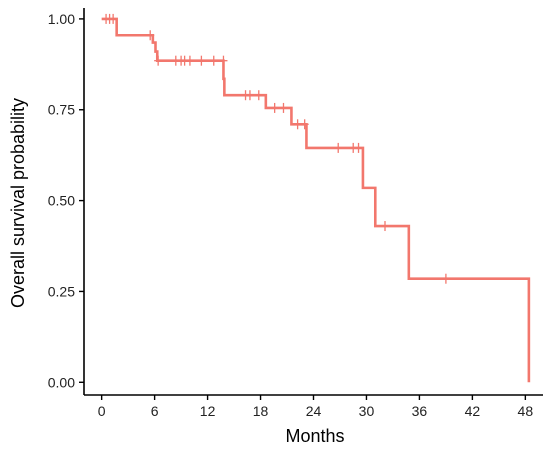 This screenshot has height=449, width=550. Describe the element at coordinates (420, 411) in the screenshot. I see `x-tick-label: 36` at that location.